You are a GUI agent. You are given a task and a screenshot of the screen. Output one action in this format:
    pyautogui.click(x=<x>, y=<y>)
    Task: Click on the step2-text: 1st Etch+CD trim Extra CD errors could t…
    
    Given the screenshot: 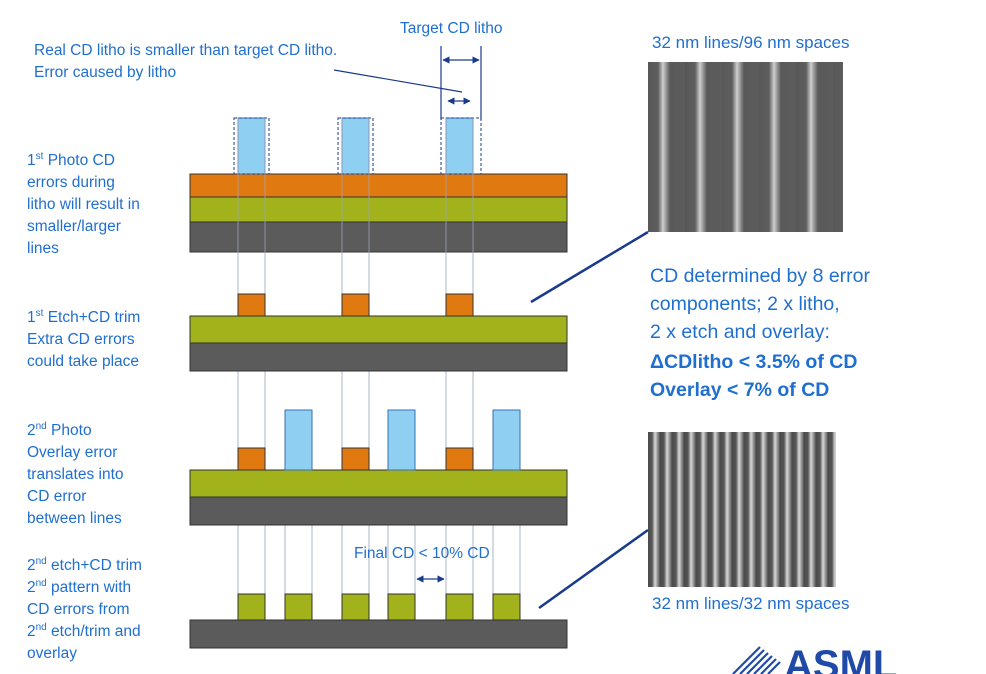 What is the action you would take?
    pyautogui.click(x=84, y=338)
    